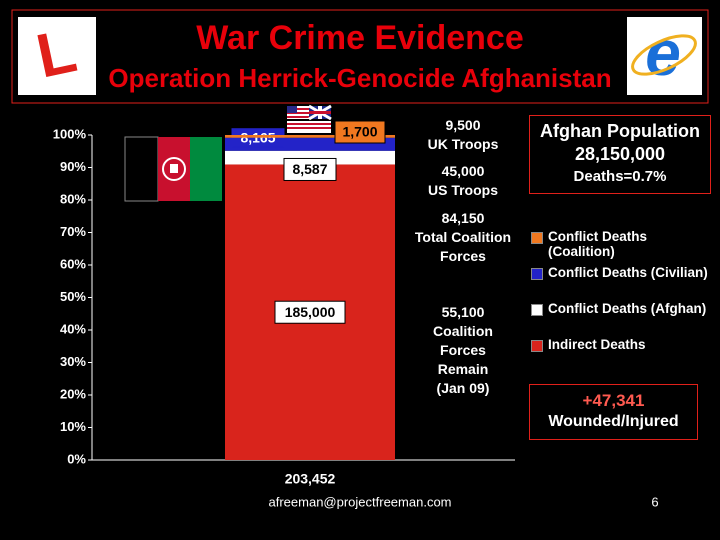 Image resolution: width=720 pixels, height=540 pixels. Describe the element at coordinates (663, 53) in the screenshot. I see `svg-text: e` at that location.